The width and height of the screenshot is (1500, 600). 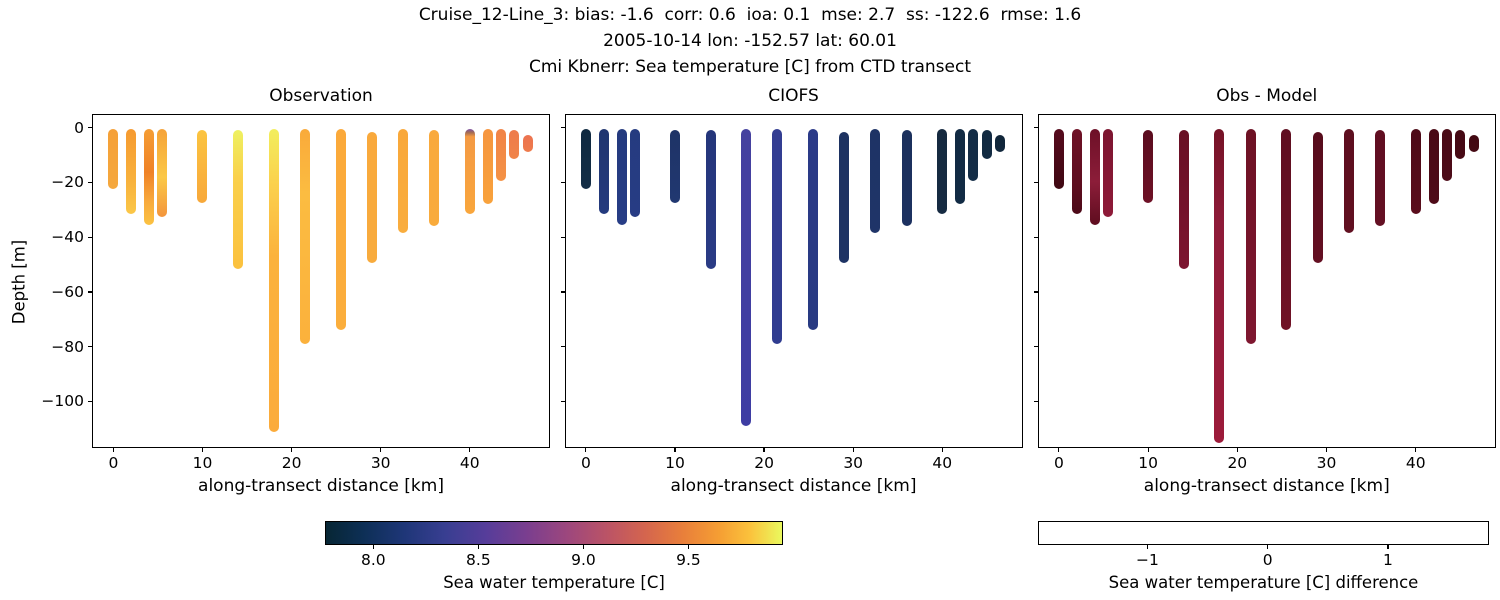 What do you see at coordinates (554, 533) in the screenshot?
I see `colorbar-thermal` at bounding box center [554, 533].